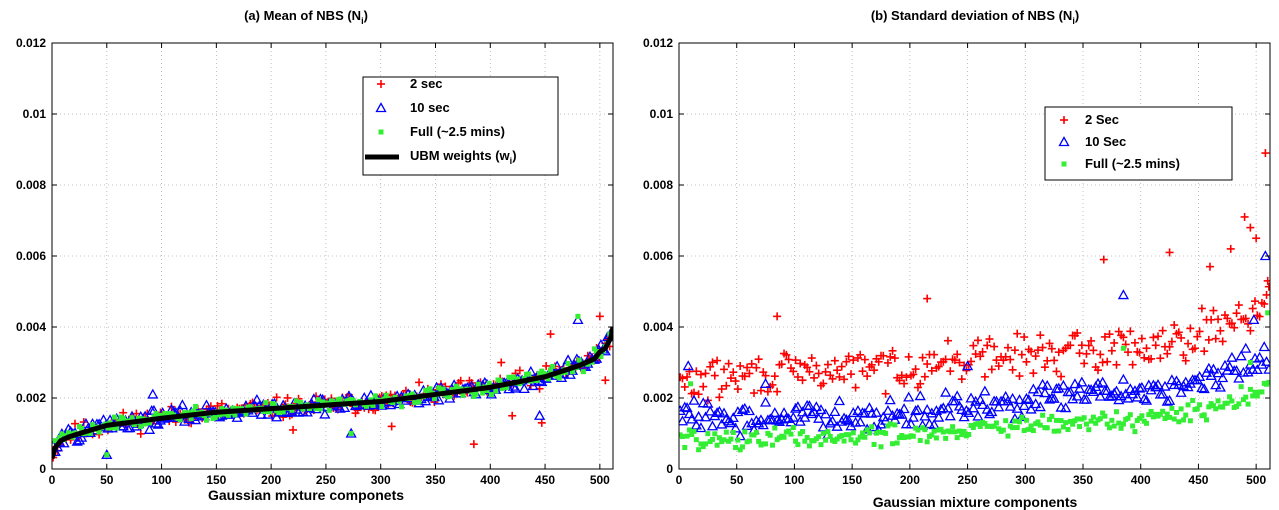 The width and height of the screenshot is (1279, 510). Describe the element at coordinates (600, 480) in the screenshot. I see `x-tick-label-a-10: 500` at that location.